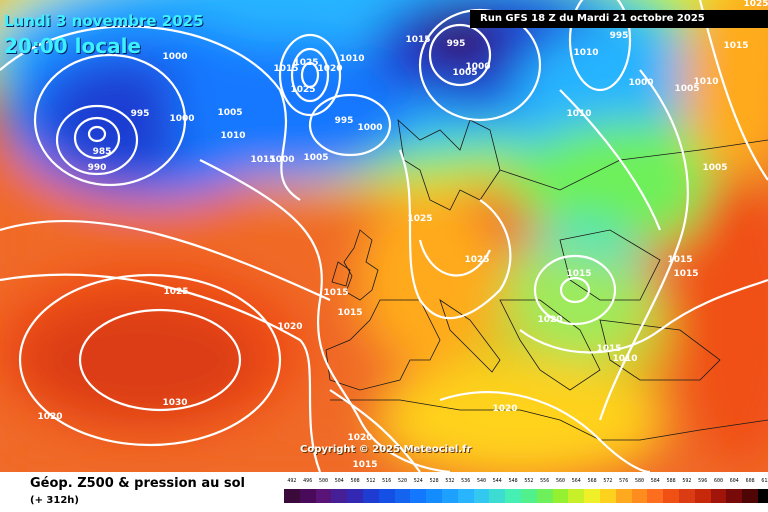 The width and height of the screenshot is (768, 512). I want to click on legend-value: 588, so click(671, 481).